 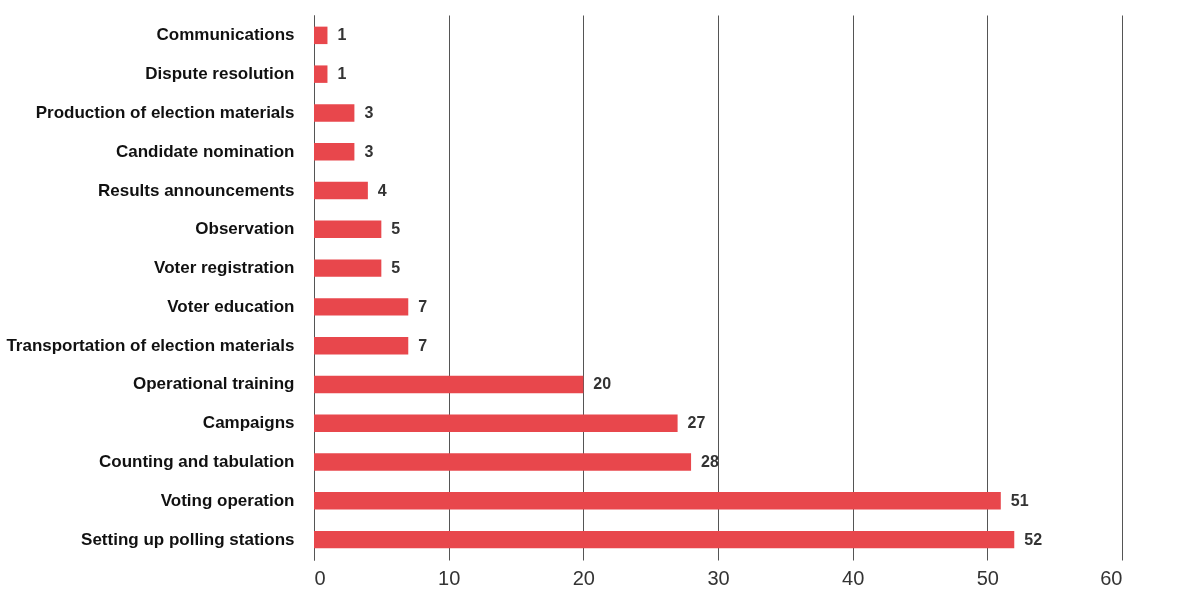 What do you see at coordinates (231, 306) in the screenshot?
I see `y-tick-label: Voter education` at bounding box center [231, 306].